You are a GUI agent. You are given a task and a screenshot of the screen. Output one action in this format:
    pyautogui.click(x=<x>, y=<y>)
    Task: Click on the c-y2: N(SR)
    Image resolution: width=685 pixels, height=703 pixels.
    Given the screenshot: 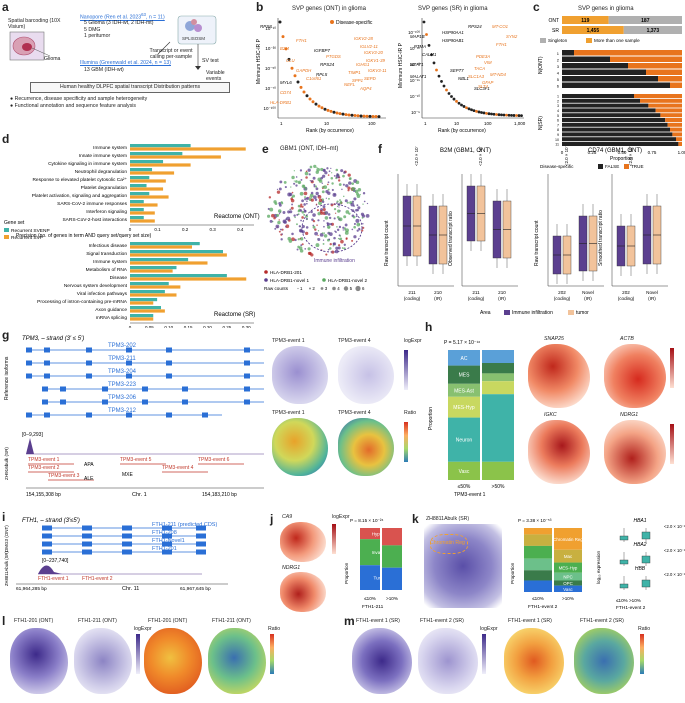 What is the action you would take?
    pyautogui.click(x=541, y=123)
    